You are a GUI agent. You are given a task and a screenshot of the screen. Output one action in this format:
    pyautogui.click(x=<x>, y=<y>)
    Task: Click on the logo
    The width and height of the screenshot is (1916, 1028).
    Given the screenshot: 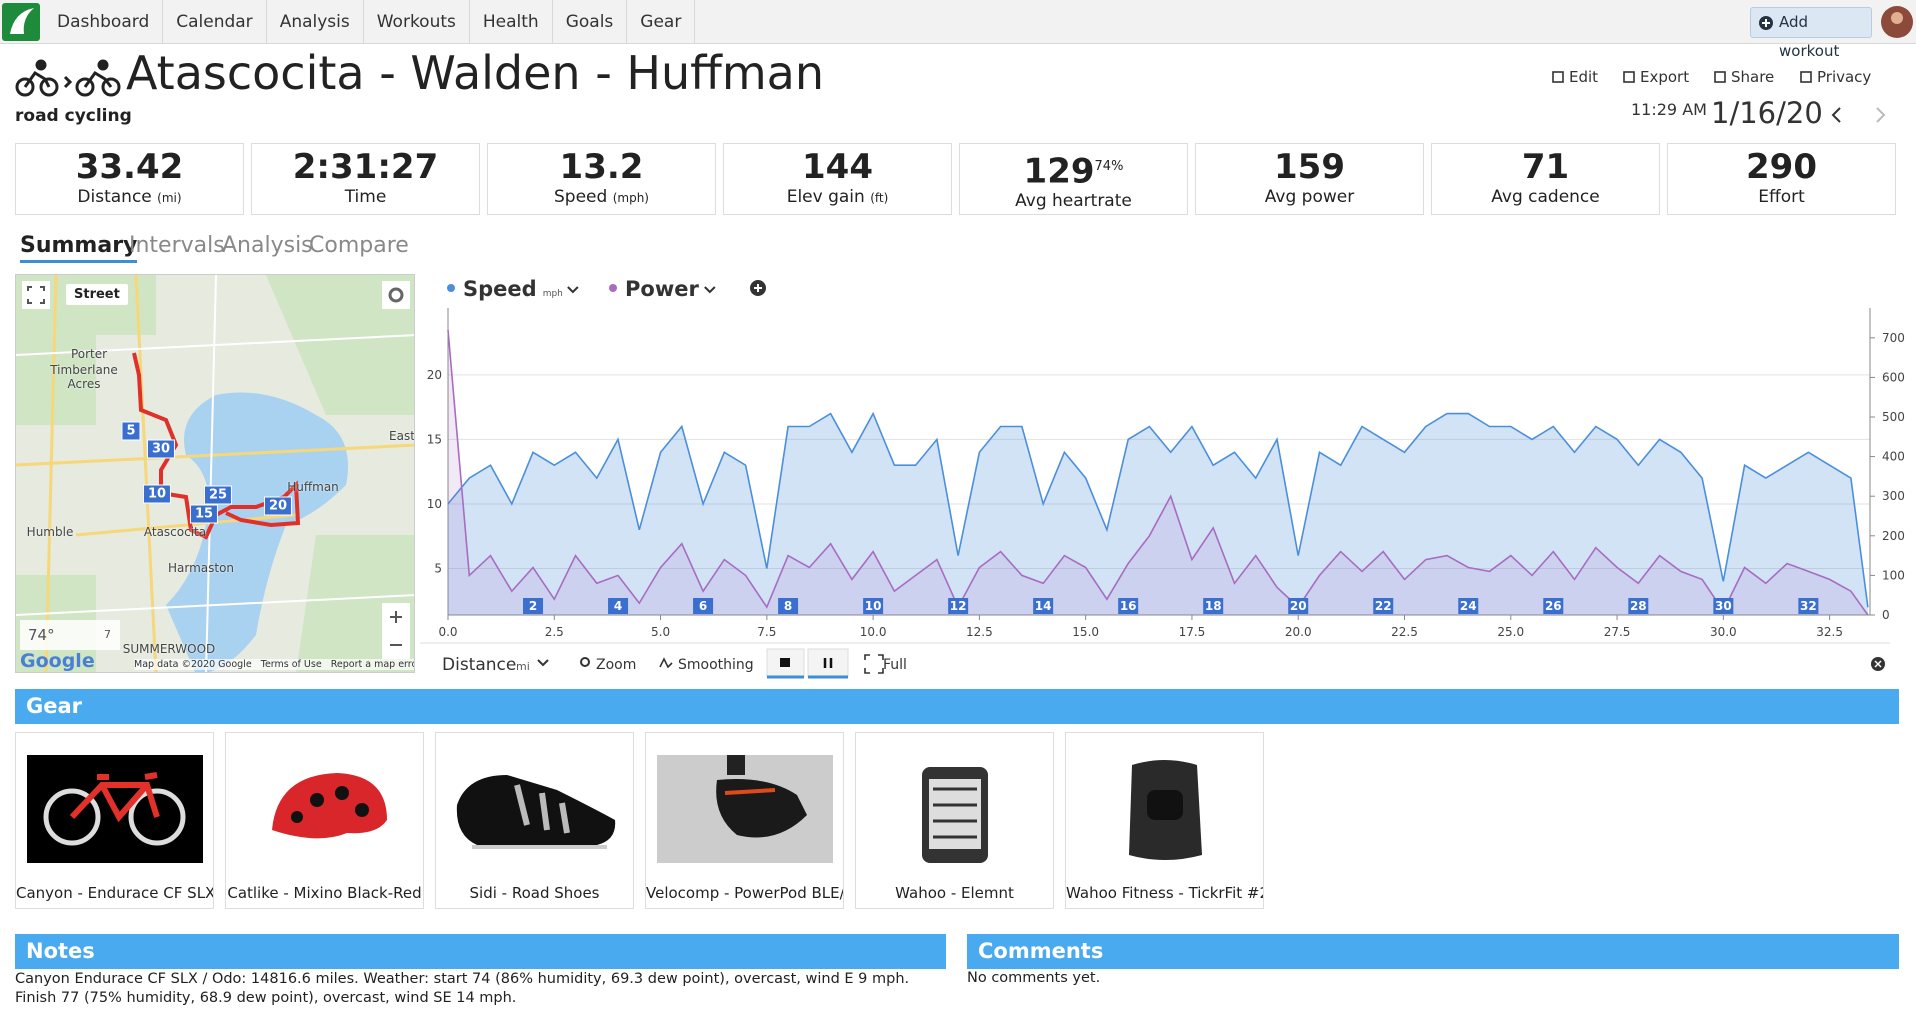 What is the action you would take?
    pyautogui.click(x=22, y=22)
    